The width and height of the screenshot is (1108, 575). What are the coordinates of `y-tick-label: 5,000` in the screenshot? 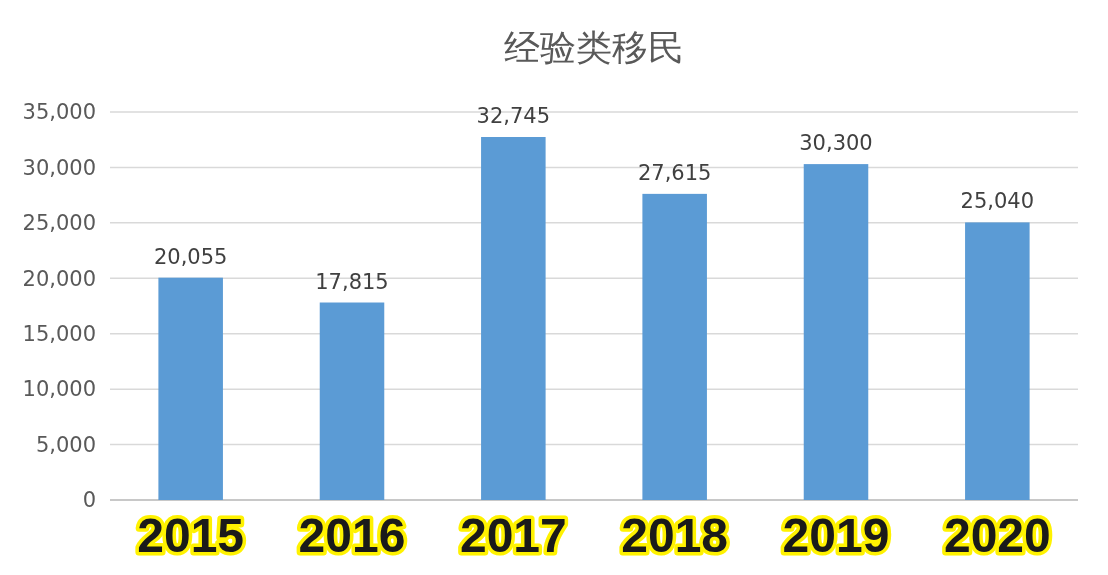 It's located at (65, 444).